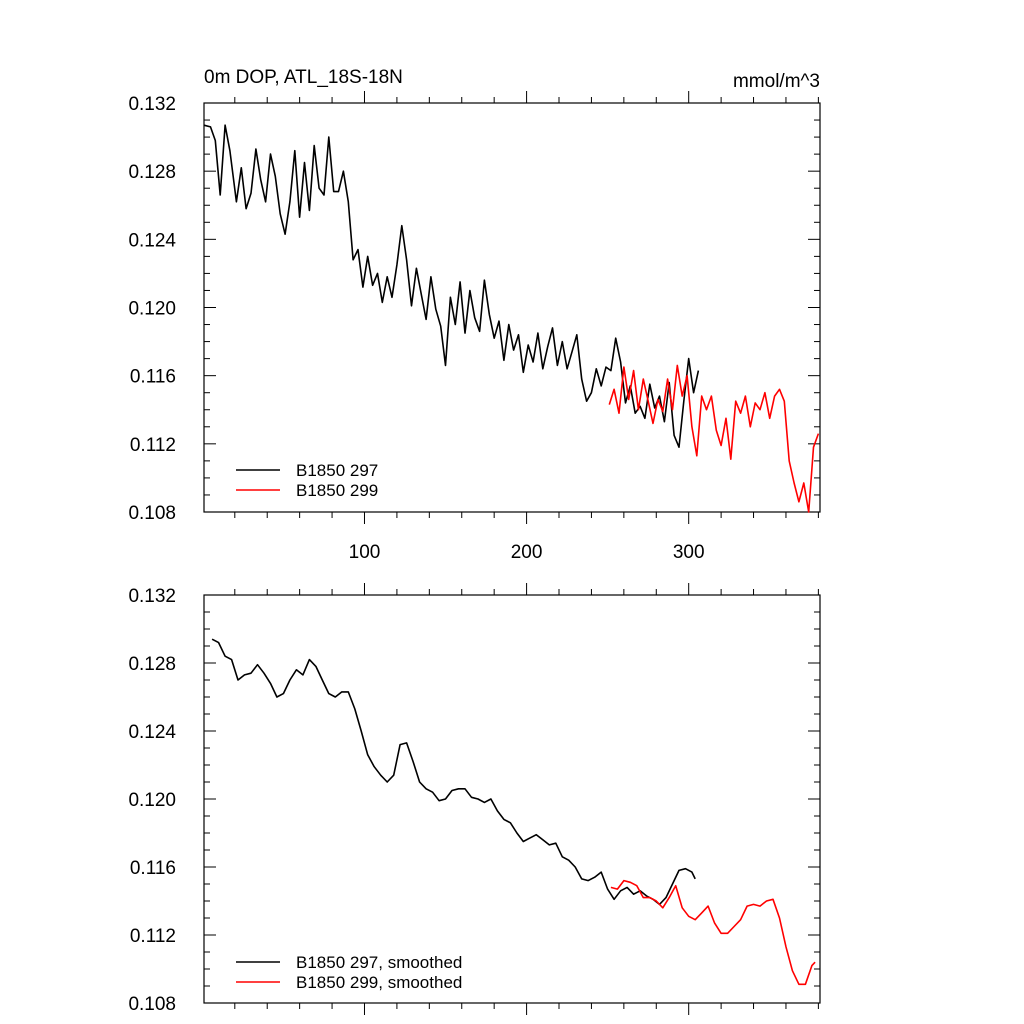 The image size is (1024, 1024). Describe the element at coordinates (337, 490) in the screenshot. I see `legend-label: B1850 299` at that location.